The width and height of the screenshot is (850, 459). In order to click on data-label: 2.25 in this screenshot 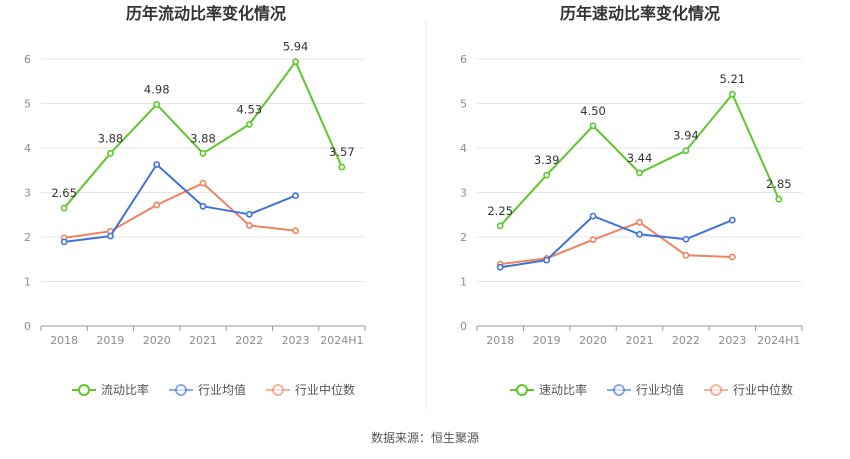, I will do `click(500, 211)`.